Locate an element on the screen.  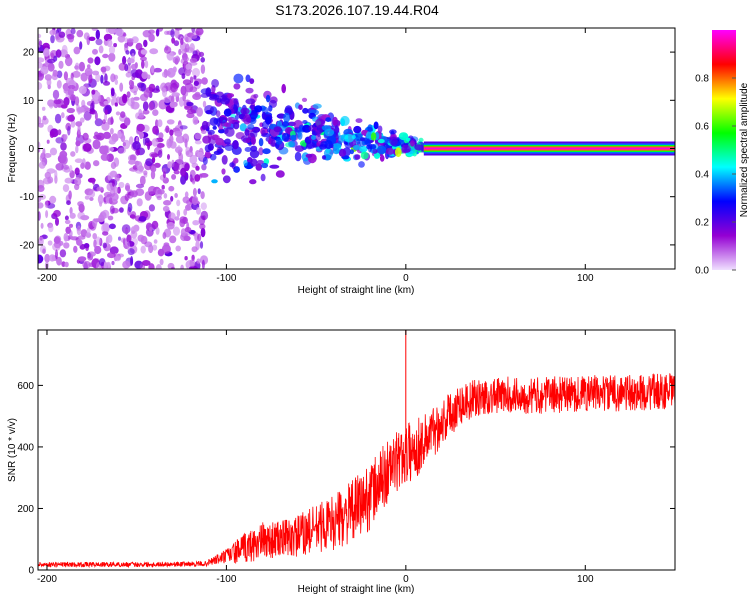
spectrogram-ylabel: Frequency (Hz) is located at coordinates (12, 148).